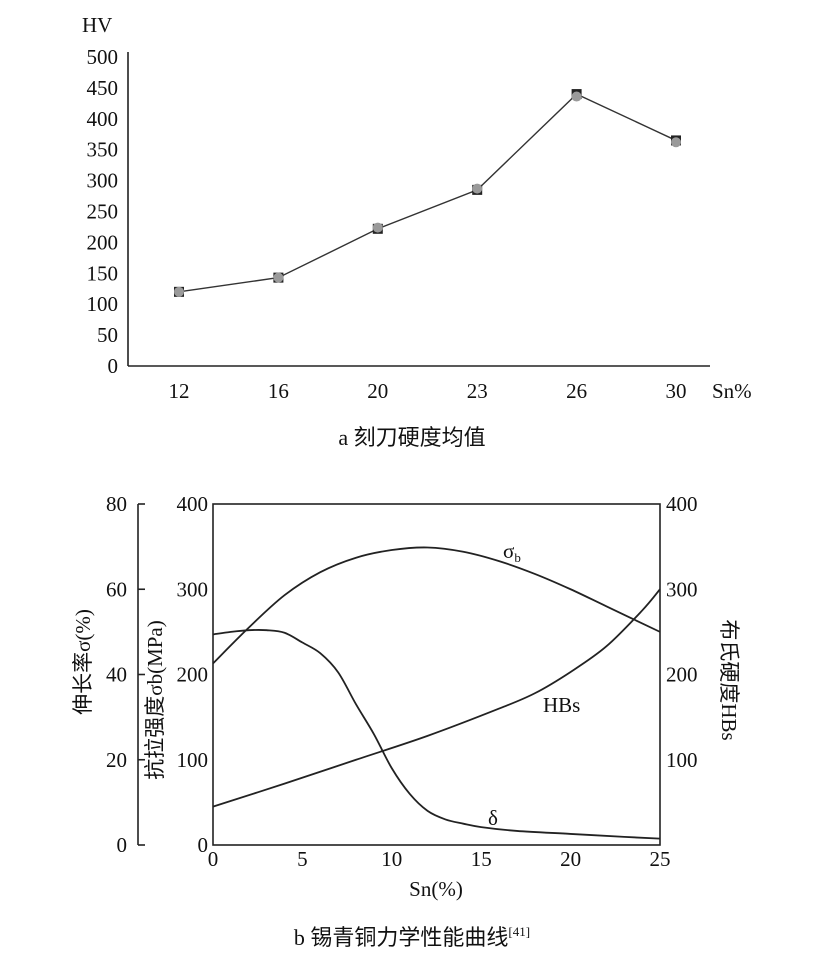 The width and height of the screenshot is (826, 961). I want to click on chart-b-outer-left-ticks: 0 20 40 60 80, so click(125, 674).